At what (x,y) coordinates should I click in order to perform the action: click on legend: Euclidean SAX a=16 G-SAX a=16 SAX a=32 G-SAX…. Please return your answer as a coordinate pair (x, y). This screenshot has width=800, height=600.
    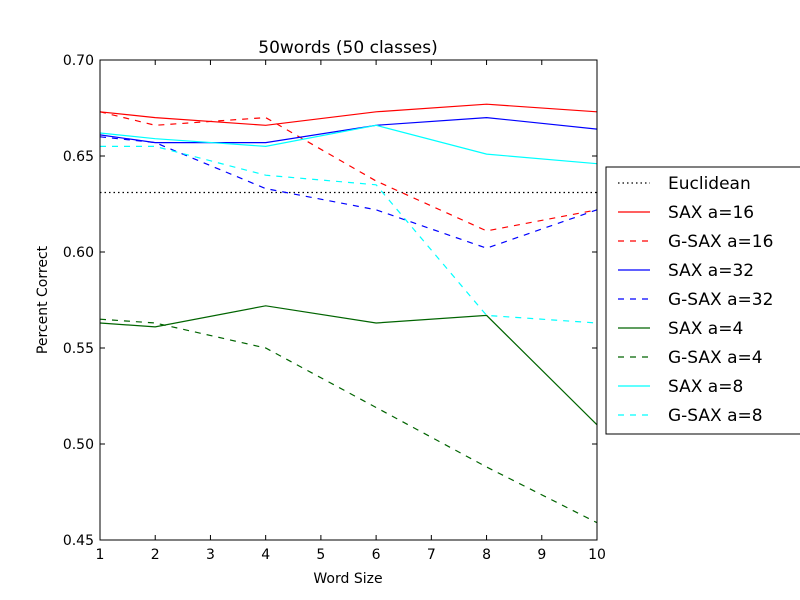
    Looking at the image, I should click on (702, 300).